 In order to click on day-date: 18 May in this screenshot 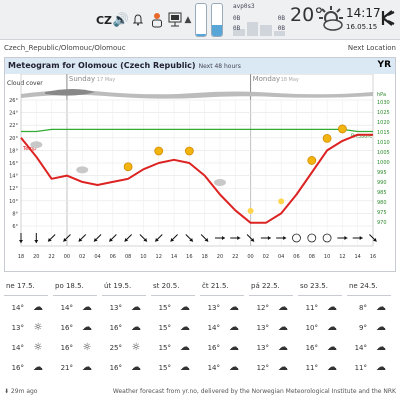, I will do `click(290, 80)`.